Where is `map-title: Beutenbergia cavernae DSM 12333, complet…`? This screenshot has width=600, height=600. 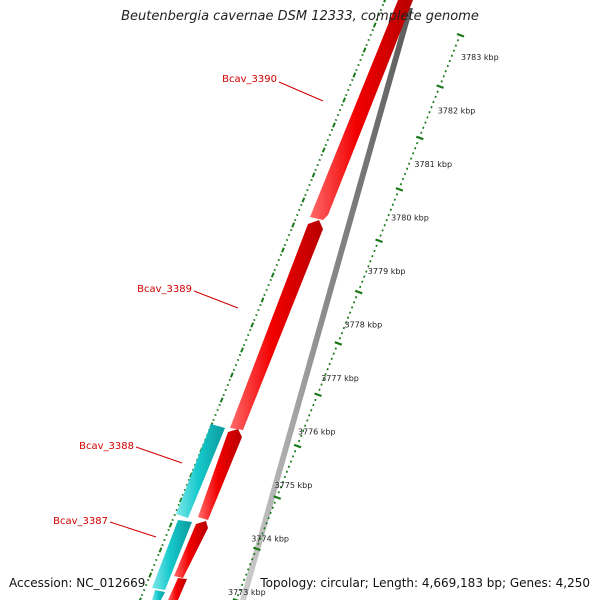
map-title: Beutenbergia cavernae DSM 12333, complet… is located at coordinates (300, 16).